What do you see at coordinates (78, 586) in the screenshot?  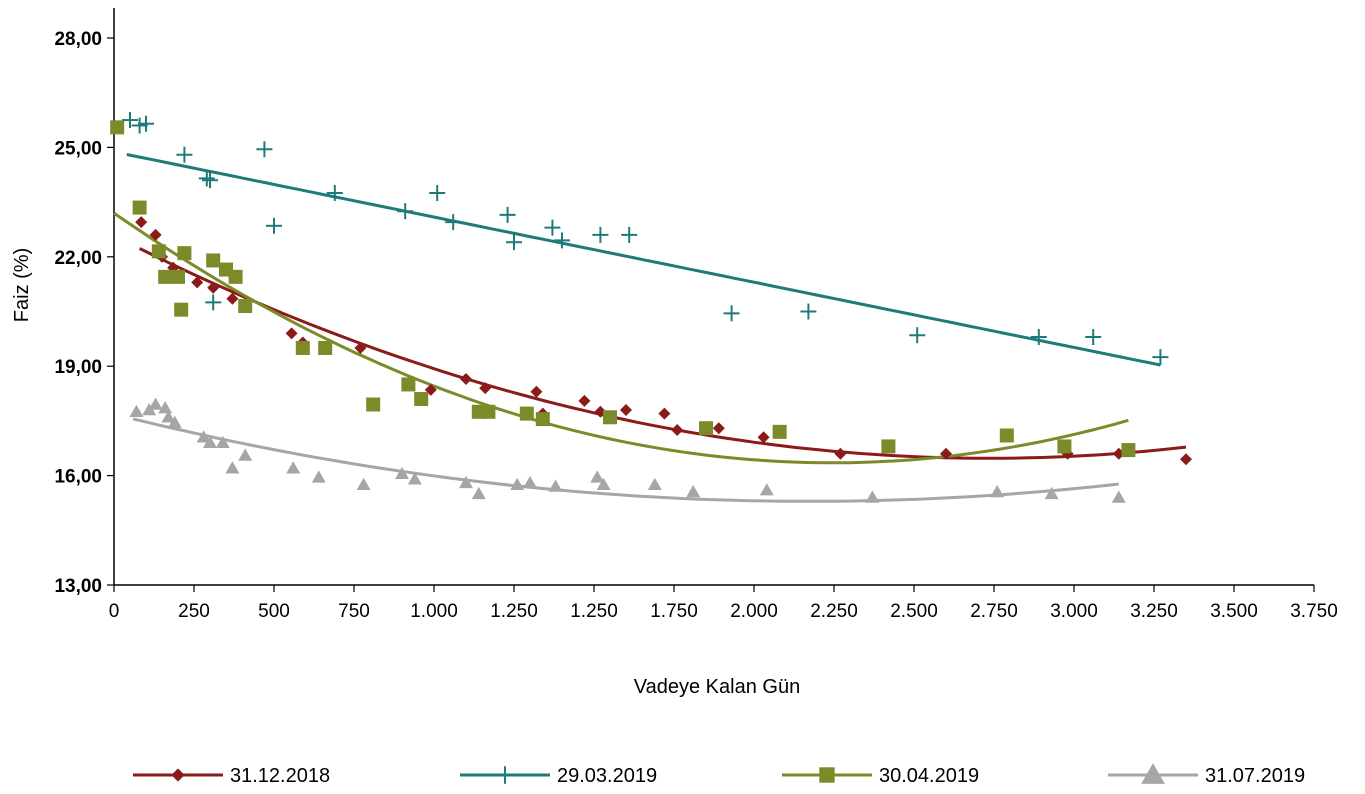 I see `y-tick-label: 13,00` at bounding box center [78, 586].